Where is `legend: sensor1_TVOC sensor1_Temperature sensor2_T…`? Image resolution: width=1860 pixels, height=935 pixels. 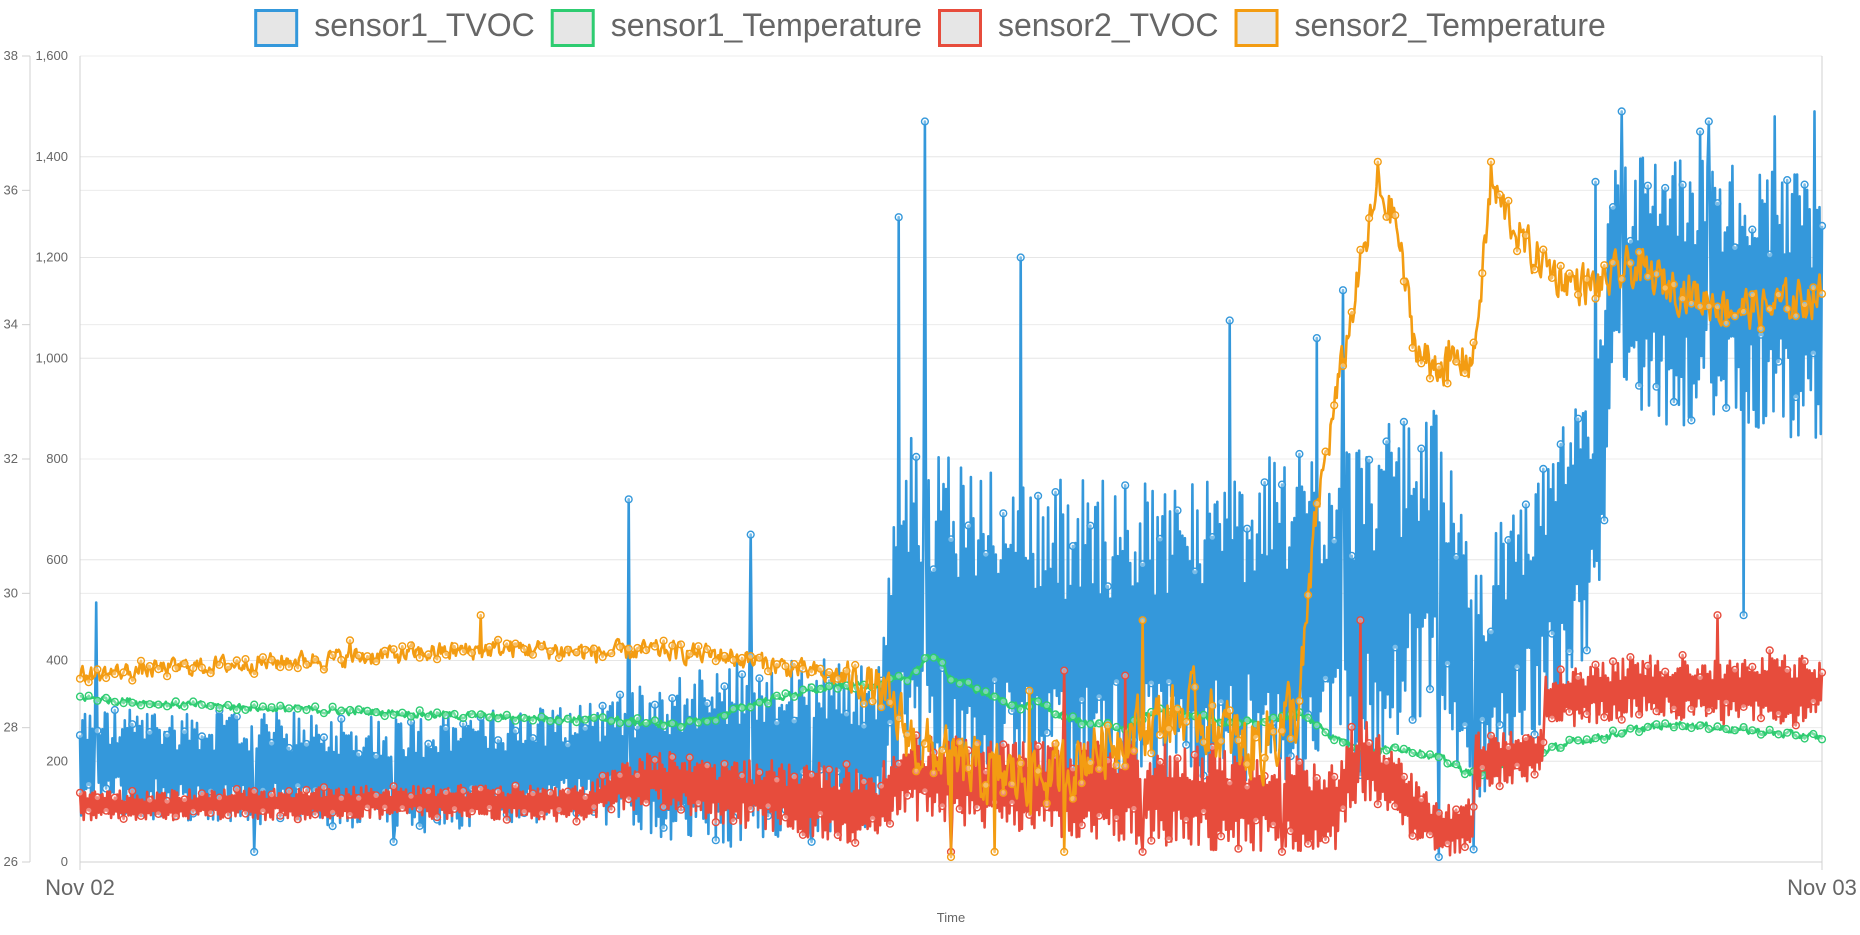 legend: sensor1_TVOC sensor1_Temperature sensor2_T… is located at coordinates (930, 27).